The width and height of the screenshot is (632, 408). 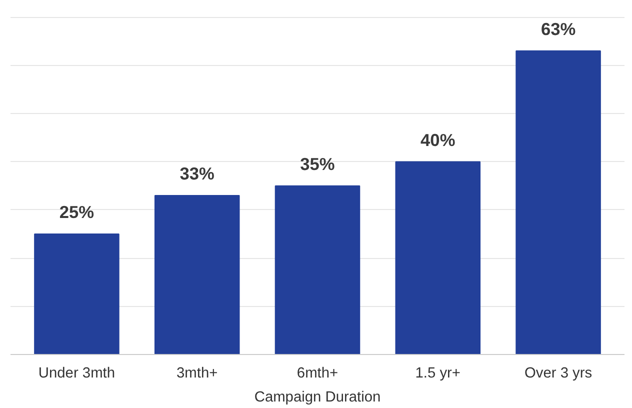 What do you see at coordinates (438, 374) in the screenshot?
I see `x-tick-label: 1.5 yr+` at bounding box center [438, 374].